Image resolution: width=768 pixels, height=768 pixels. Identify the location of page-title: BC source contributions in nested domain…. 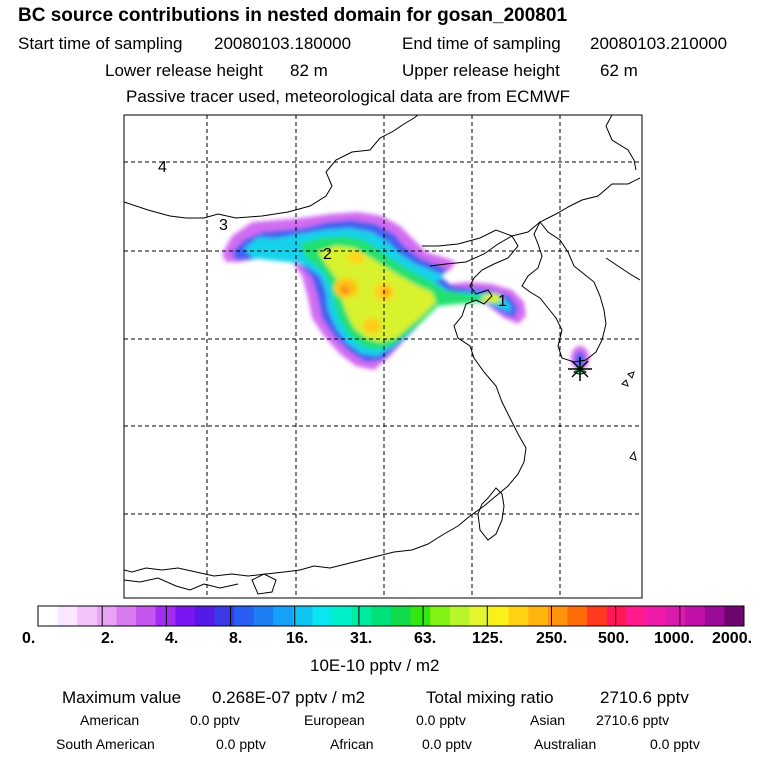
(293, 15).